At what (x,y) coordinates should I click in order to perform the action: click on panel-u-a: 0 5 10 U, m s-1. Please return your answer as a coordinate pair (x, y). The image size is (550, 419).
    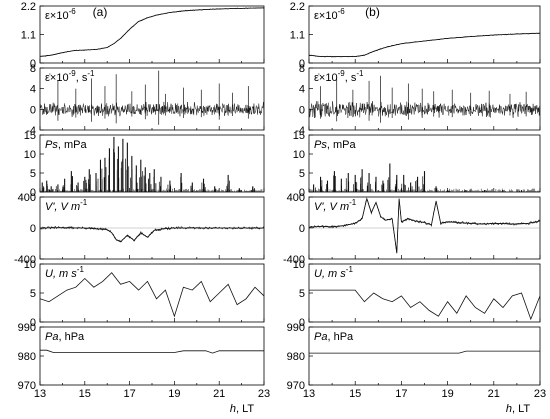
    Looking at the image, I should click on (144, 294).